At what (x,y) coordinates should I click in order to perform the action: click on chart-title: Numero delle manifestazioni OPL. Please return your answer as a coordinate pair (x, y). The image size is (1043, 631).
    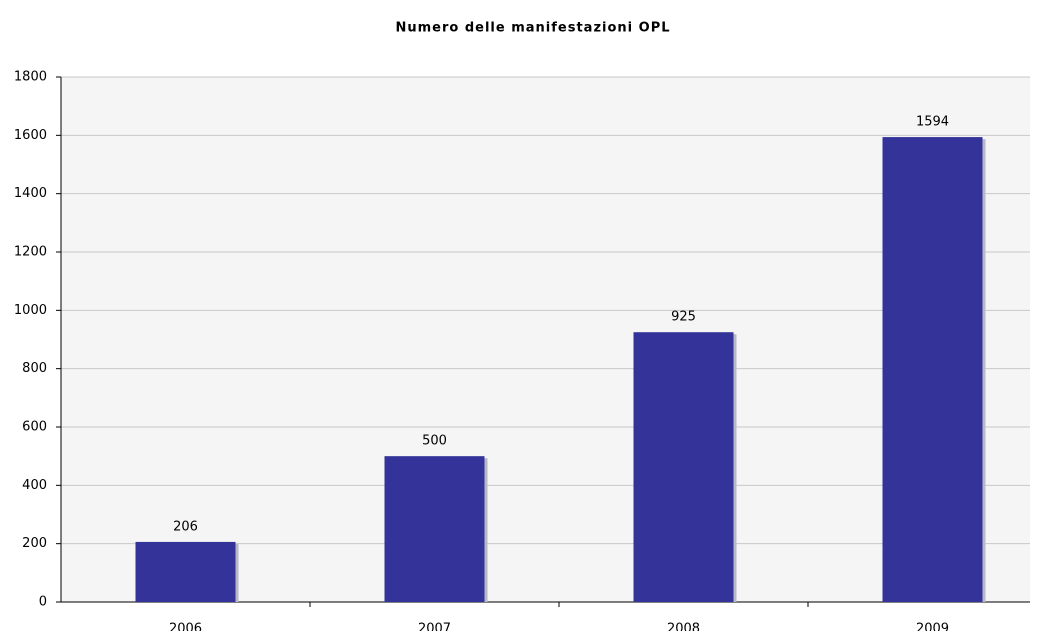
    Looking at the image, I should click on (532, 28).